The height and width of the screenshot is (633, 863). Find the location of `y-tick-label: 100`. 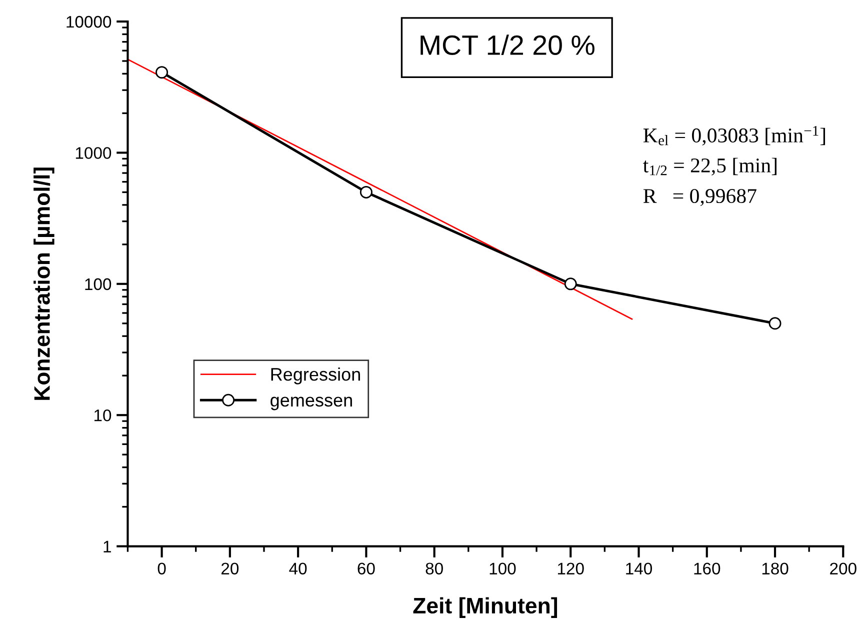

y-tick-label: 100 is located at coordinates (98, 284).